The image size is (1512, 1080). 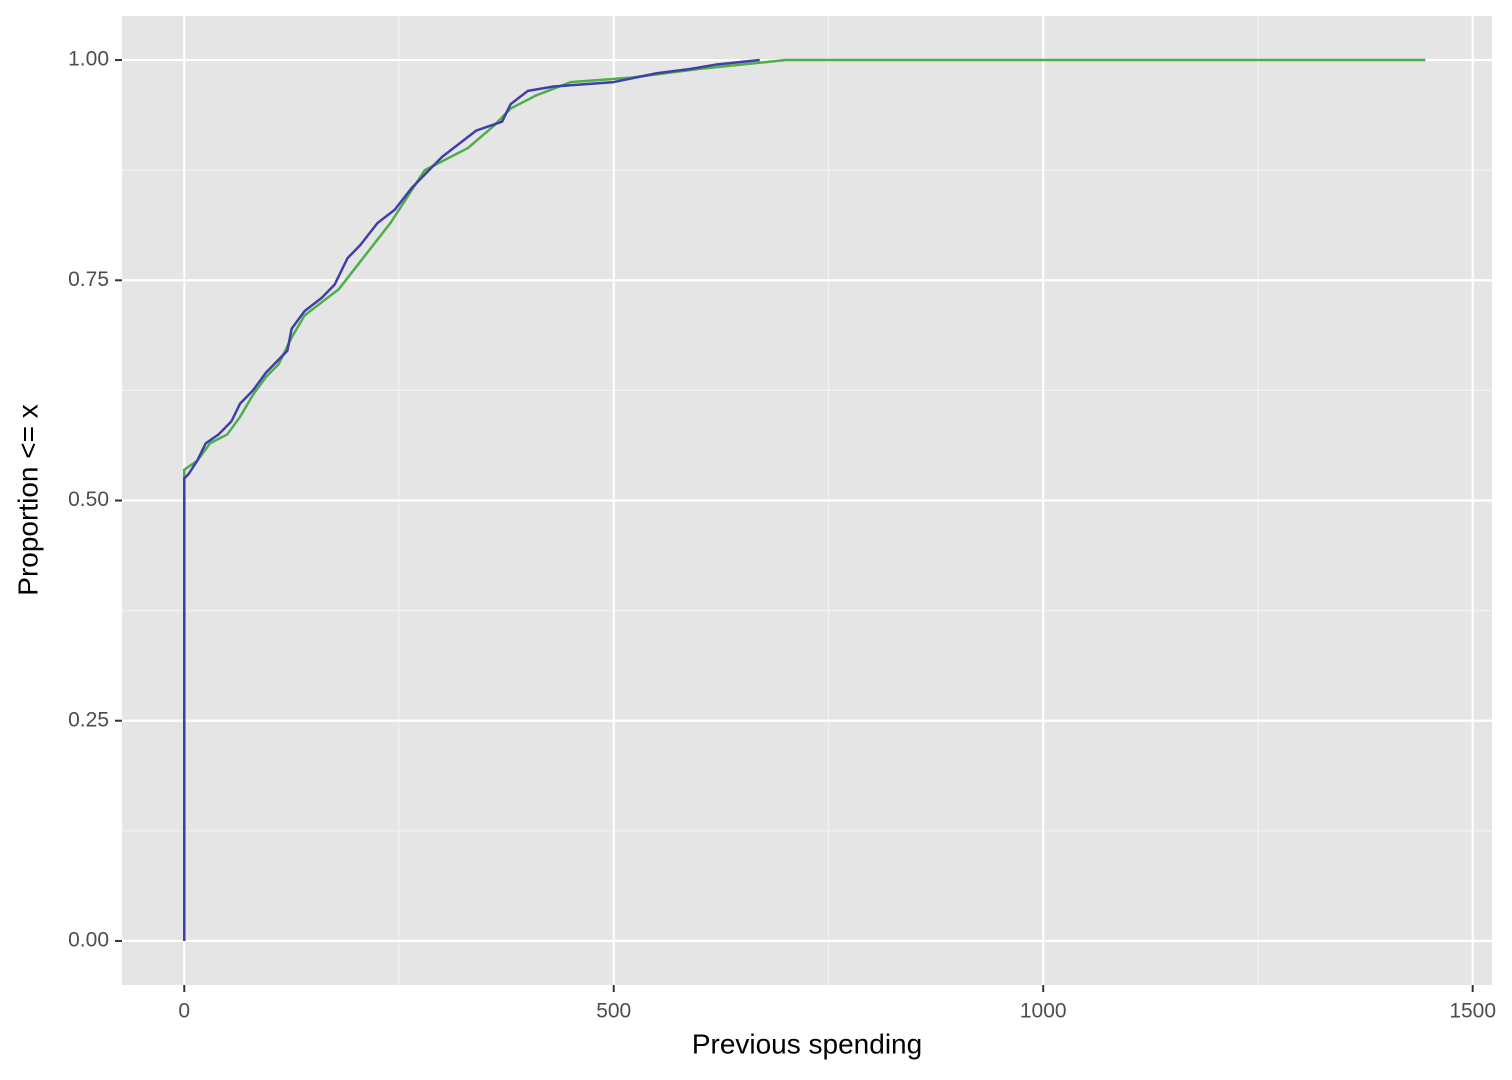 What do you see at coordinates (1472, 1011) in the screenshot?
I see `x-tick-label: 1500` at bounding box center [1472, 1011].